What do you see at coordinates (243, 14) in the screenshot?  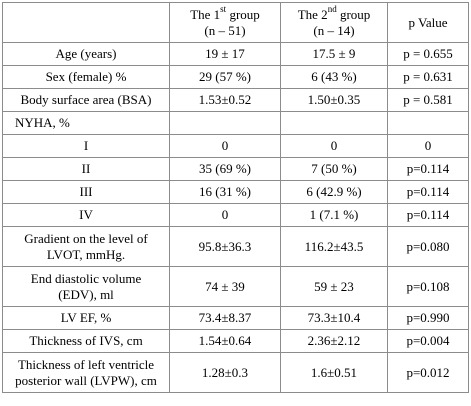 I see `header-group1-post: group` at bounding box center [243, 14].